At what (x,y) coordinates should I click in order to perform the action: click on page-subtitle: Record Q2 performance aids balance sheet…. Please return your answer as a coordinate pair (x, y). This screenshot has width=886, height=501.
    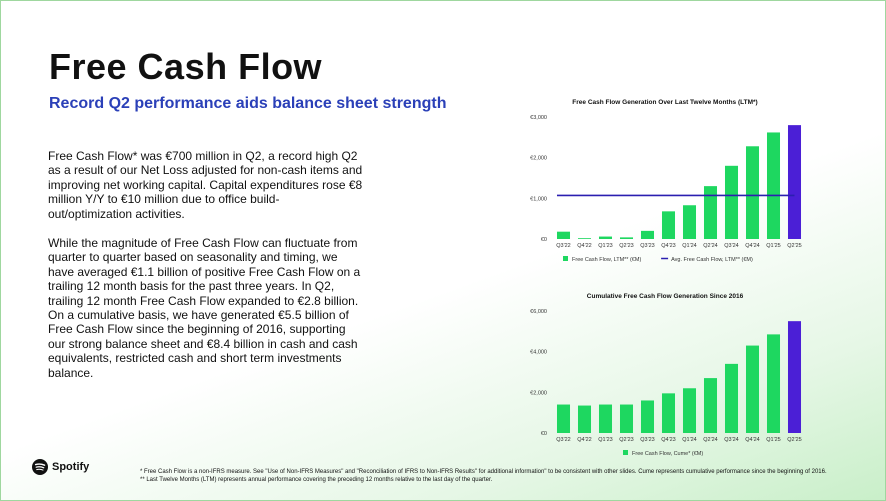
    Looking at the image, I should click on (248, 103).